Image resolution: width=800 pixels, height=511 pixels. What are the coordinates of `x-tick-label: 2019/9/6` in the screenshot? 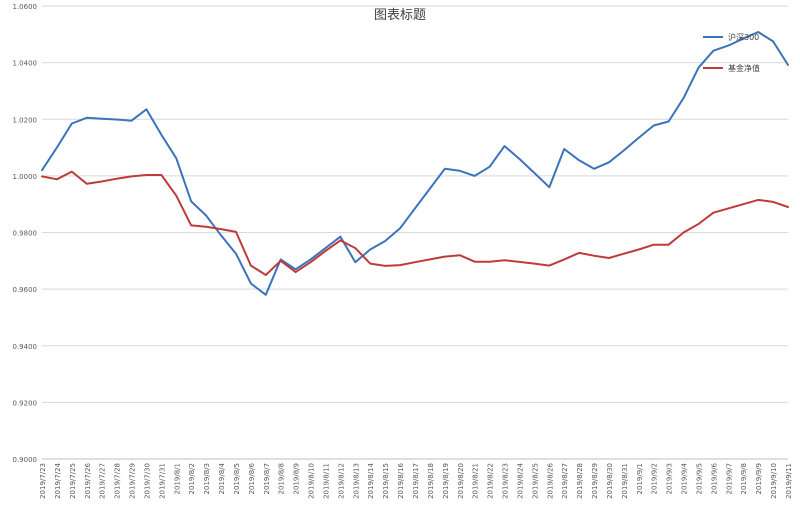 It's located at (714, 478).